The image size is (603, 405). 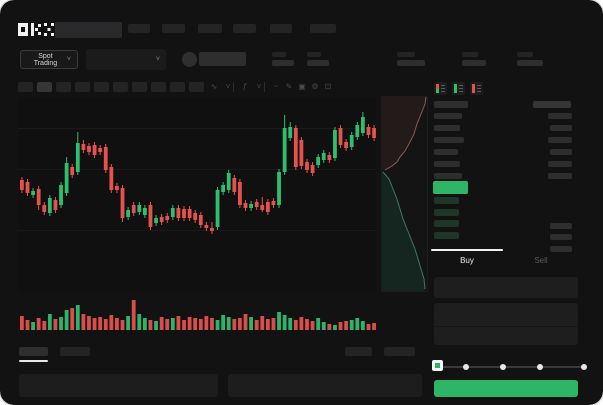 What do you see at coordinates (404, 194) in the screenshot?
I see `depth-chart` at bounding box center [404, 194].